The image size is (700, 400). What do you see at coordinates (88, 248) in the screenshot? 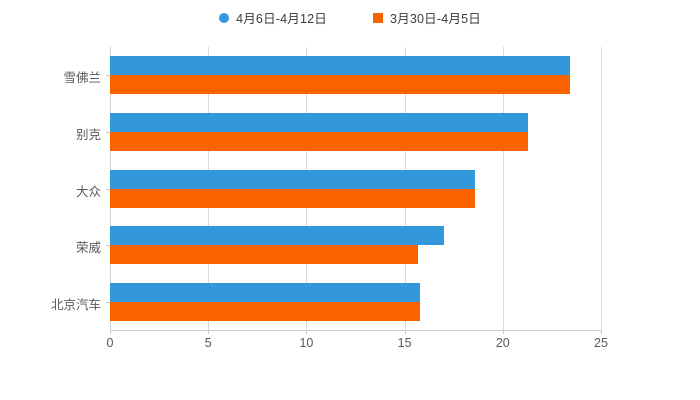
I see `y-axis-category-label: 荣威` at bounding box center [88, 248].